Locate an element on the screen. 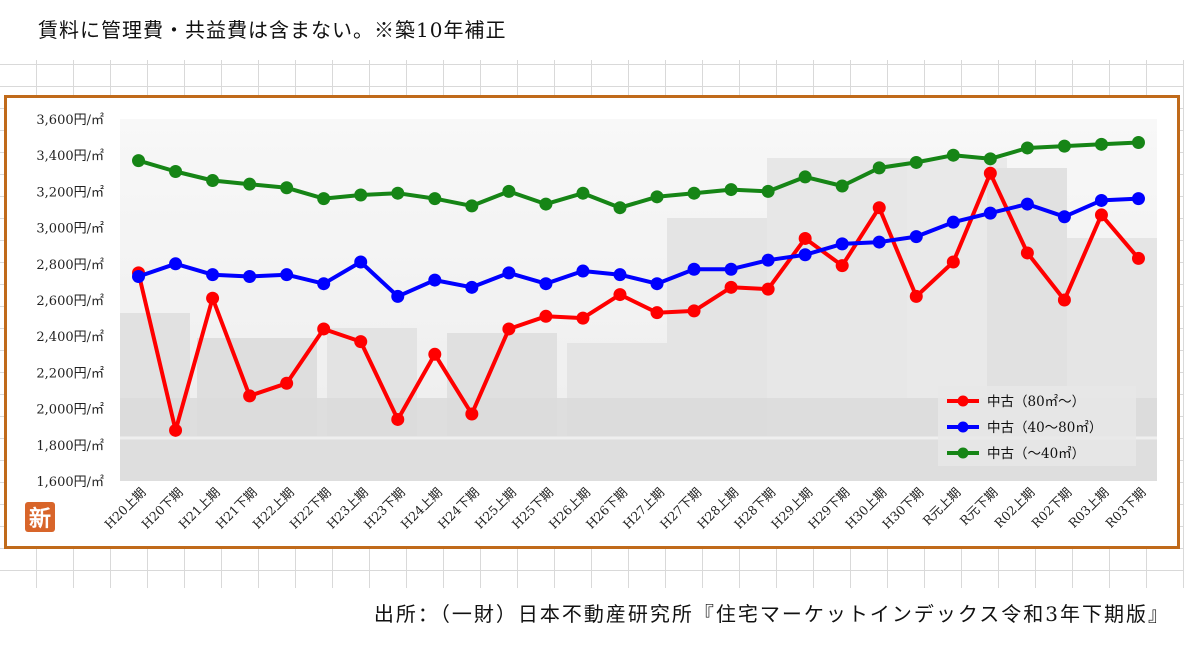 The height and width of the screenshot is (648, 1184). legend-label: 中古（40～80㎡） is located at coordinates (1044, 428).